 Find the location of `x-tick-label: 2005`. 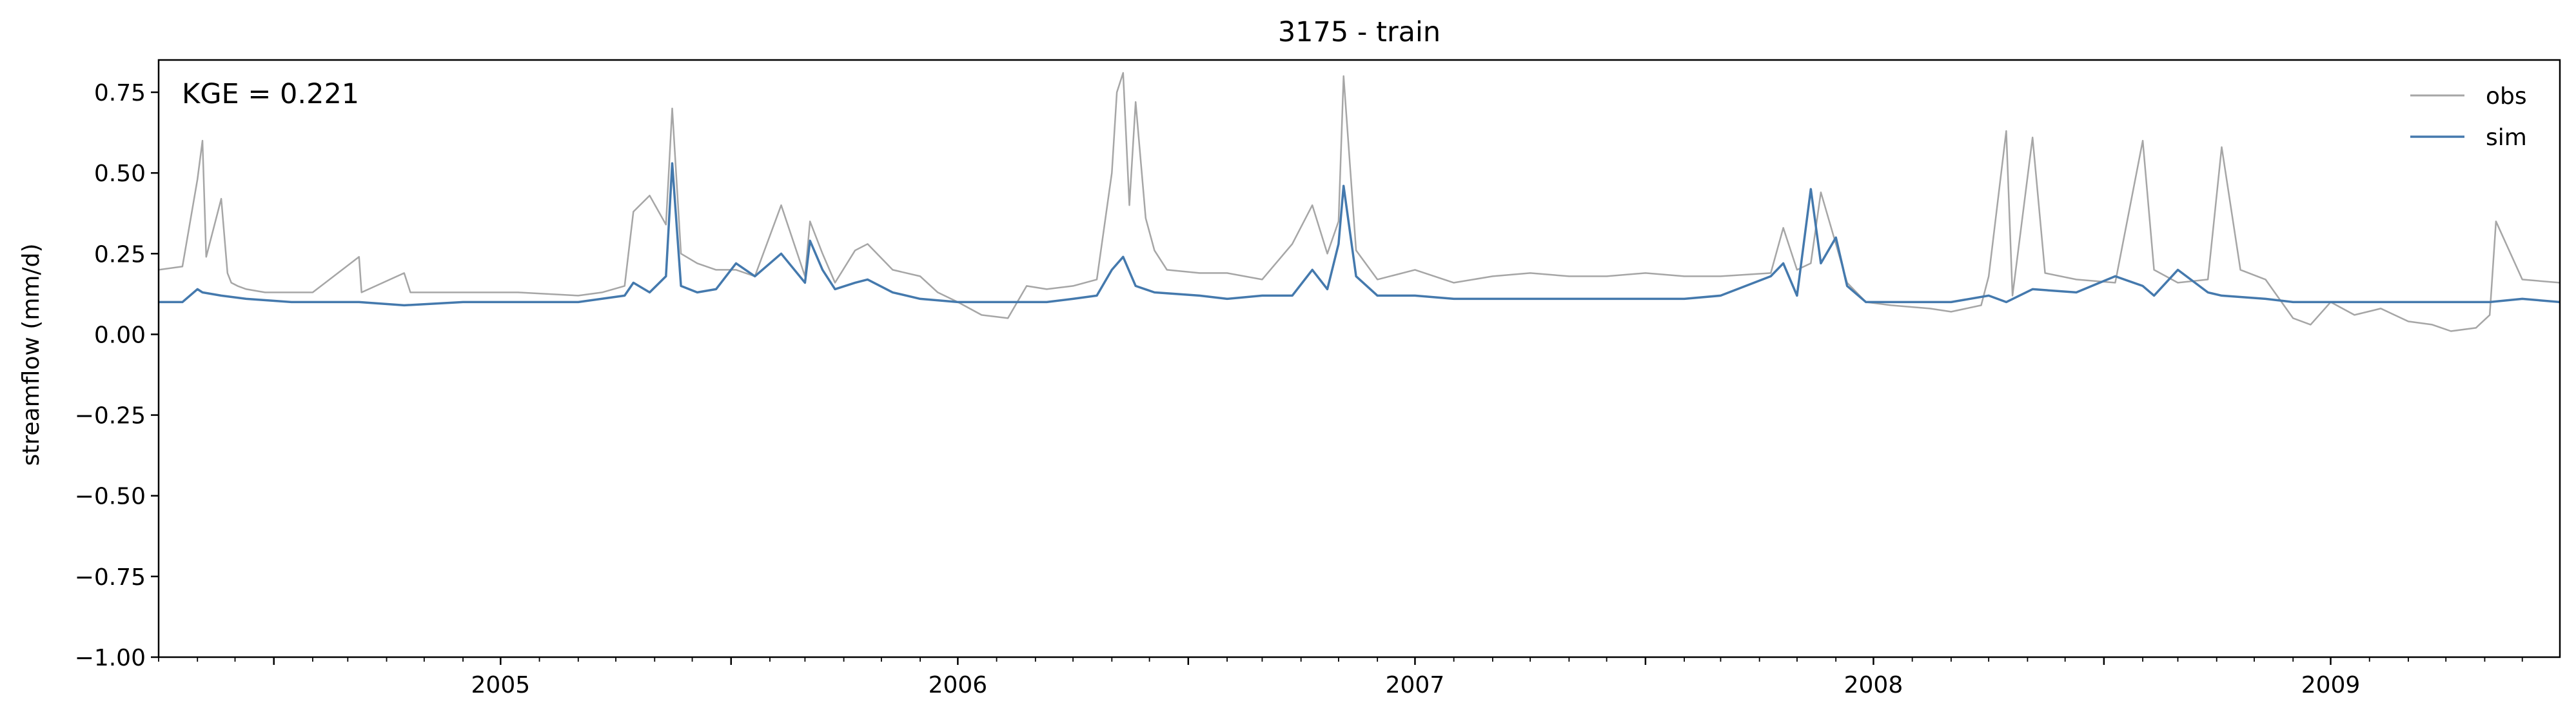

x-tick-label: 2005 is located at coordinates (501, 685).